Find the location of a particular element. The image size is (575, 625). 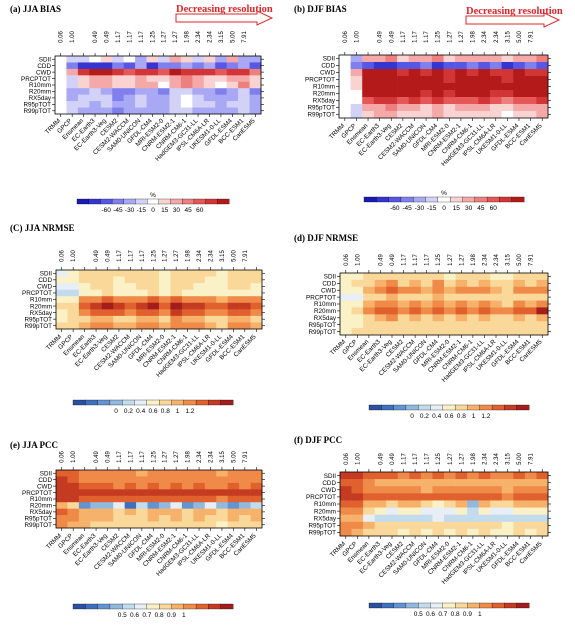

colorbar-tick-label: -45 is located at coordinates (407, 208).